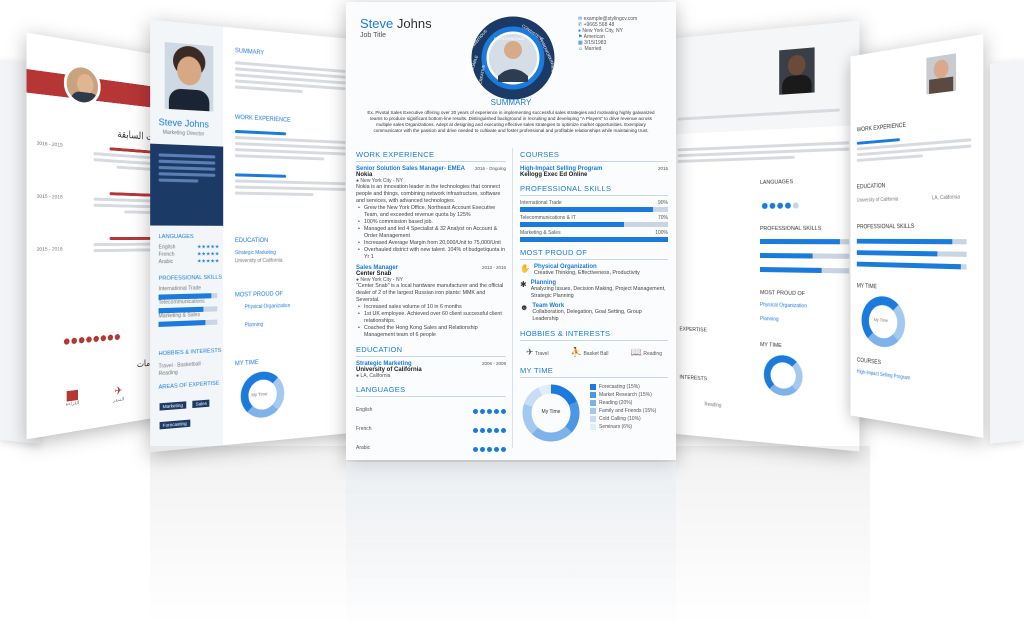  What do you see at coordinates (530, 352) in the screenshot?
I see `airplane-icon: ✈` at bounding box center [530, 352].